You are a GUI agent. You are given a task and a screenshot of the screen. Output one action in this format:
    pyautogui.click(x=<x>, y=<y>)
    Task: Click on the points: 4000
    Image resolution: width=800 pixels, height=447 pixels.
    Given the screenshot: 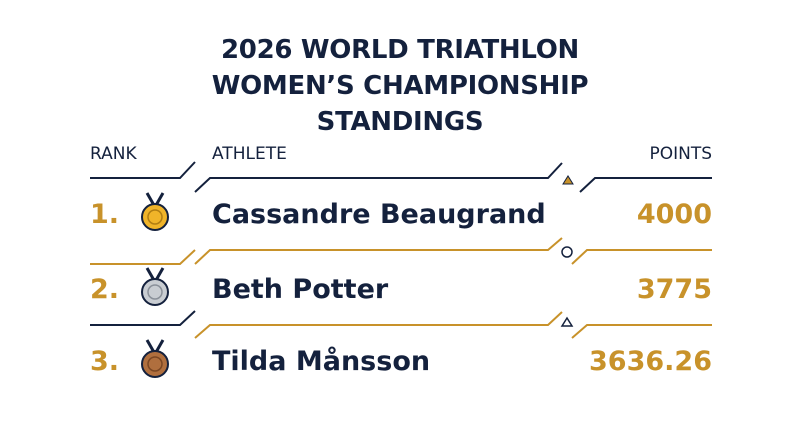 What is the action you would take?
    pyautogui.click(x=674, y=214)
    